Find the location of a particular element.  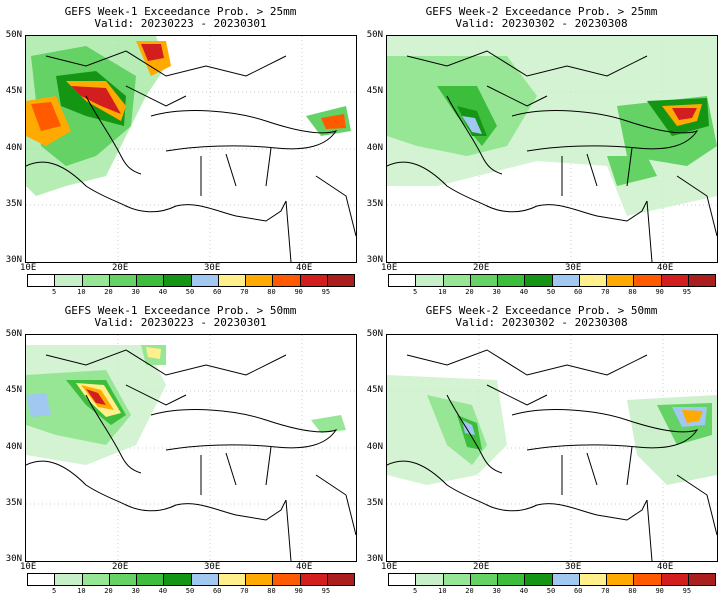

panel-valid-dates: Valid: 20230302 - 20230308 is located at coordinates (541, 23).